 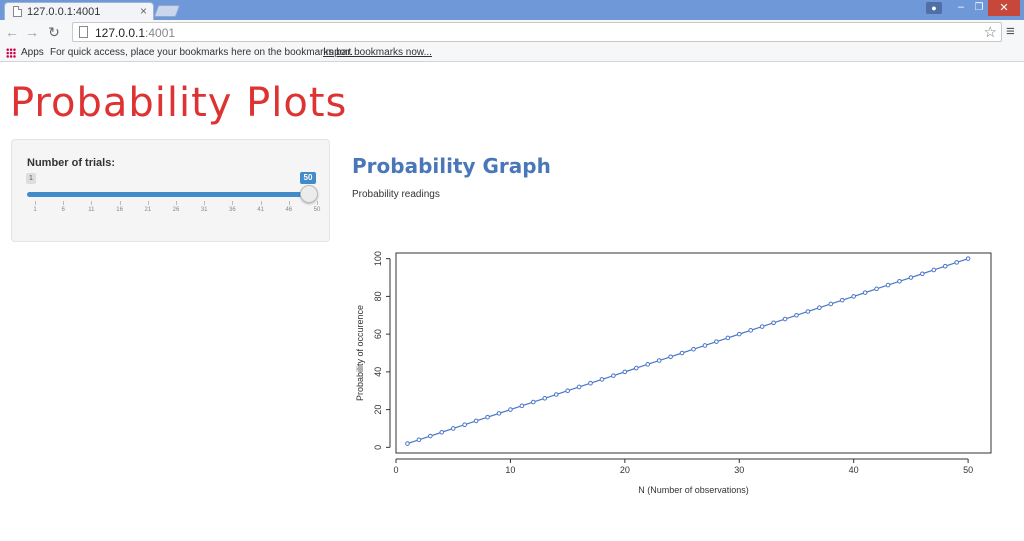 What do you see at coordinates (1004, 8) in the screenshot?
I see `window-close-icon: ✕` at bounding box center [1004, 8].